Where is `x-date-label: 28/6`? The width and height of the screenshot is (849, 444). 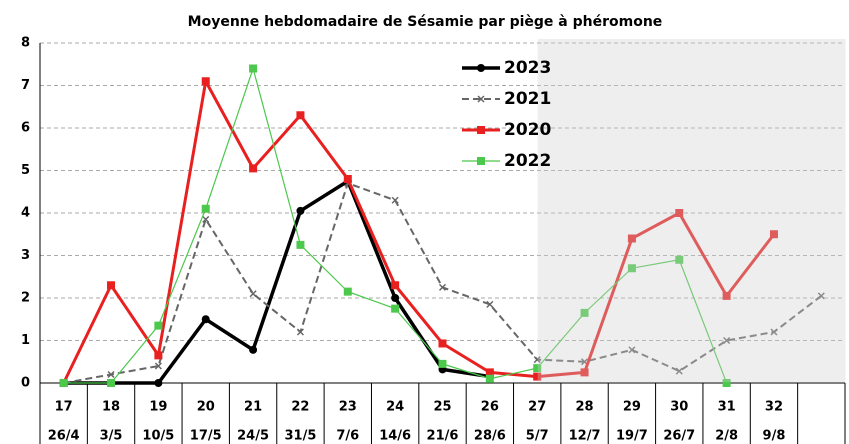
x-date-label: 28/6 is located at coordinates (490, 436).